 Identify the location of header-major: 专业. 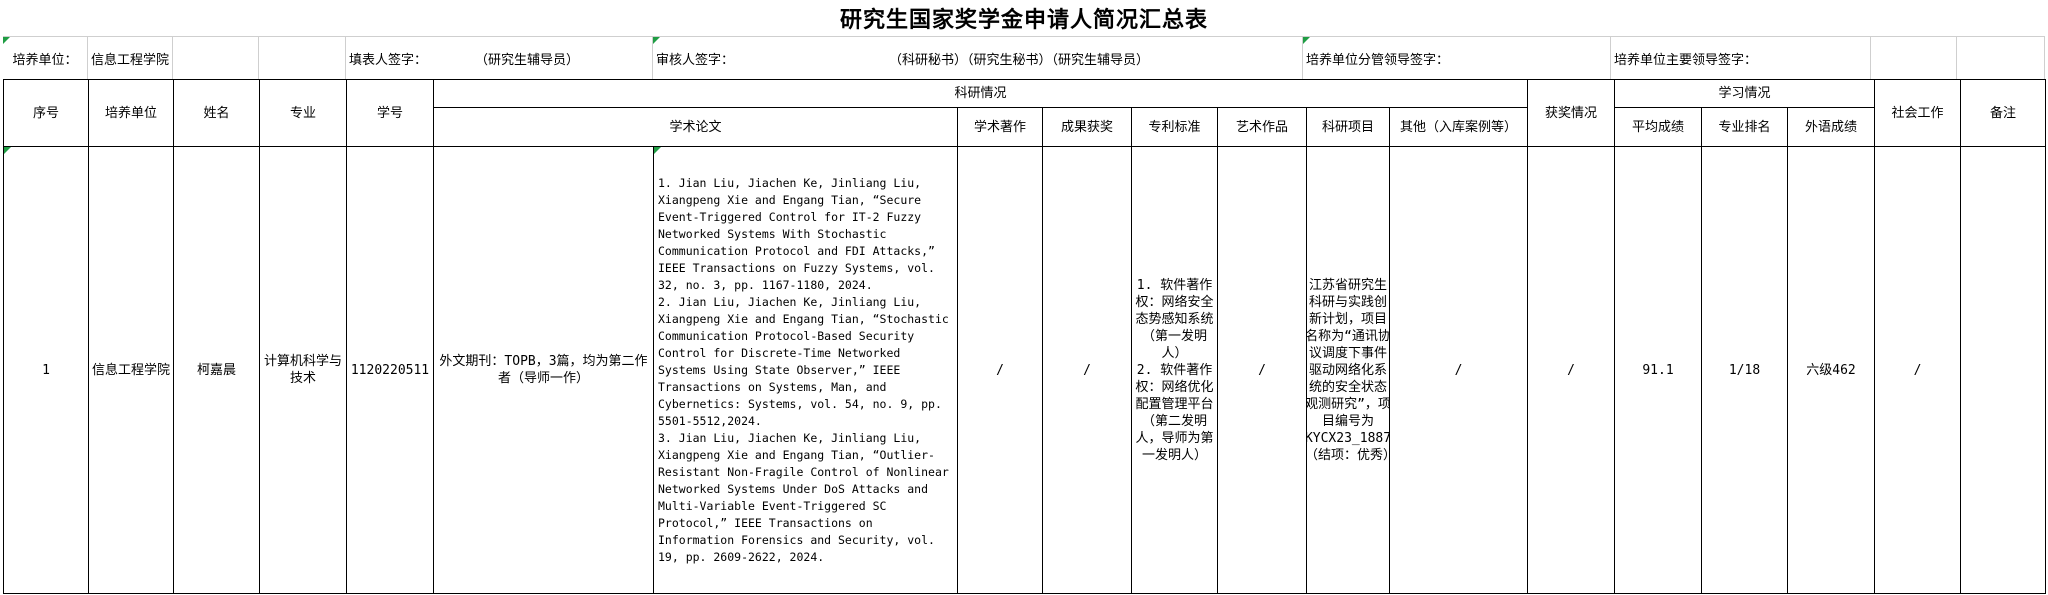
(303, 113).